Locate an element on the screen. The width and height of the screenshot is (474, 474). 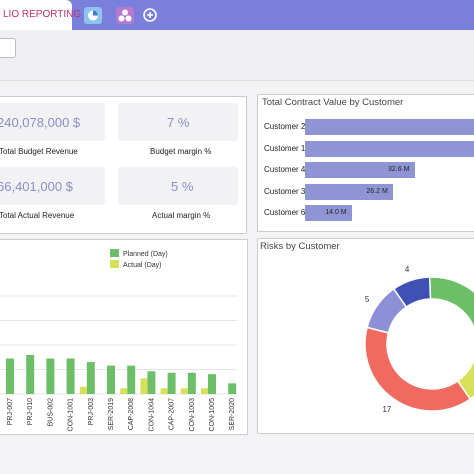
x-tick-label: PRJ-003 is located at coordinates (91, 411).